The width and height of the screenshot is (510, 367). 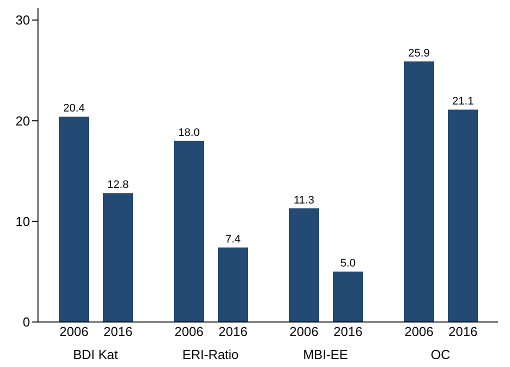 I want to click on data-label: 7.4, so click(x=233, y=240).